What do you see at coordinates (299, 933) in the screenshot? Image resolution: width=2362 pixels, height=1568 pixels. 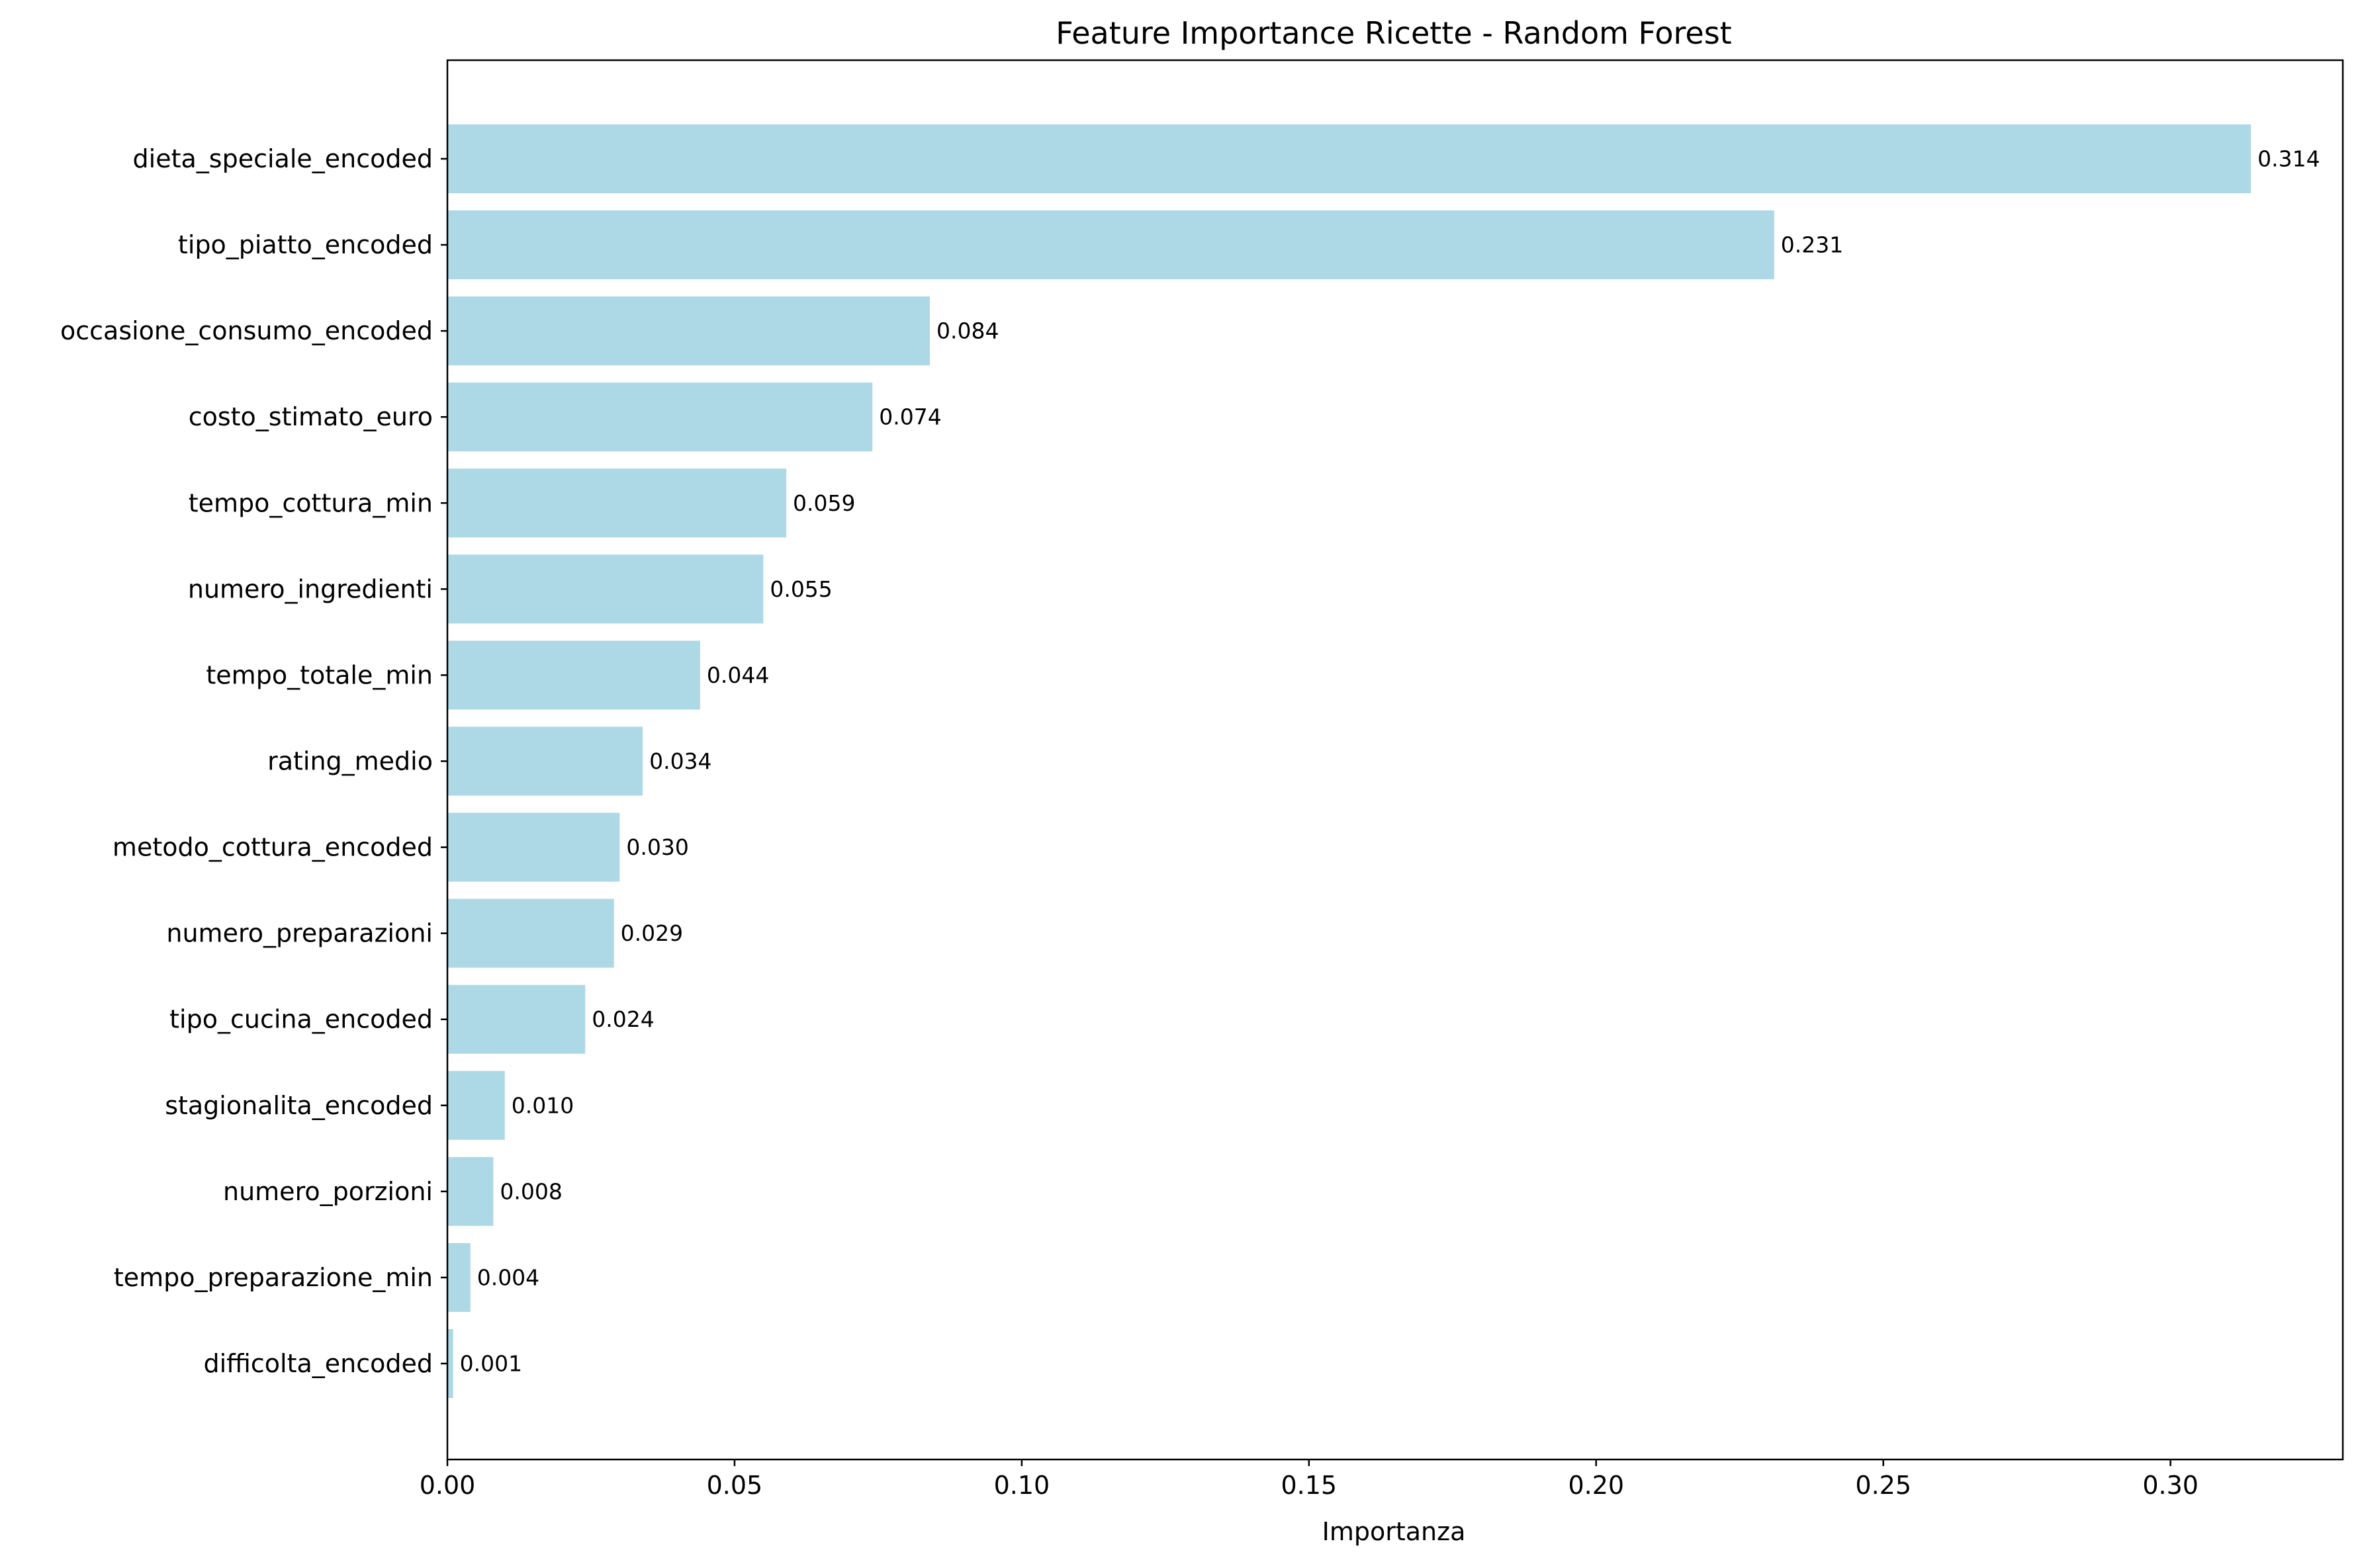 I see `category-label: numero_preparazioni` at bounding box center [299, 933].